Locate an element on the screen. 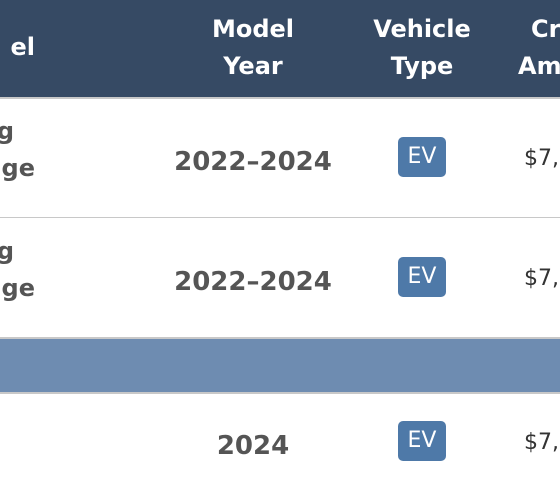 Image resolution: width=560 pixels, height=488 pixels. header-vehicle-type-line1: Vehicle is located at coordinates (422, 29).